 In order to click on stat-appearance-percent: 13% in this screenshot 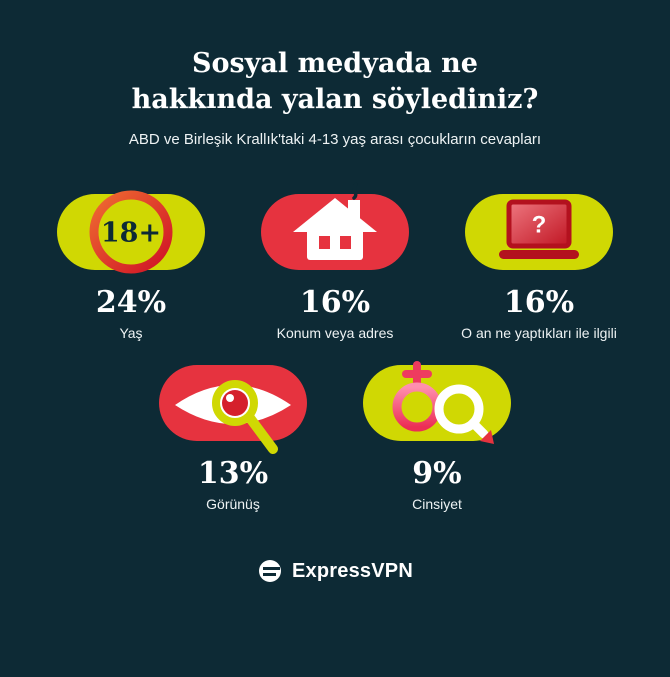, I will do `click(233, 474)`.